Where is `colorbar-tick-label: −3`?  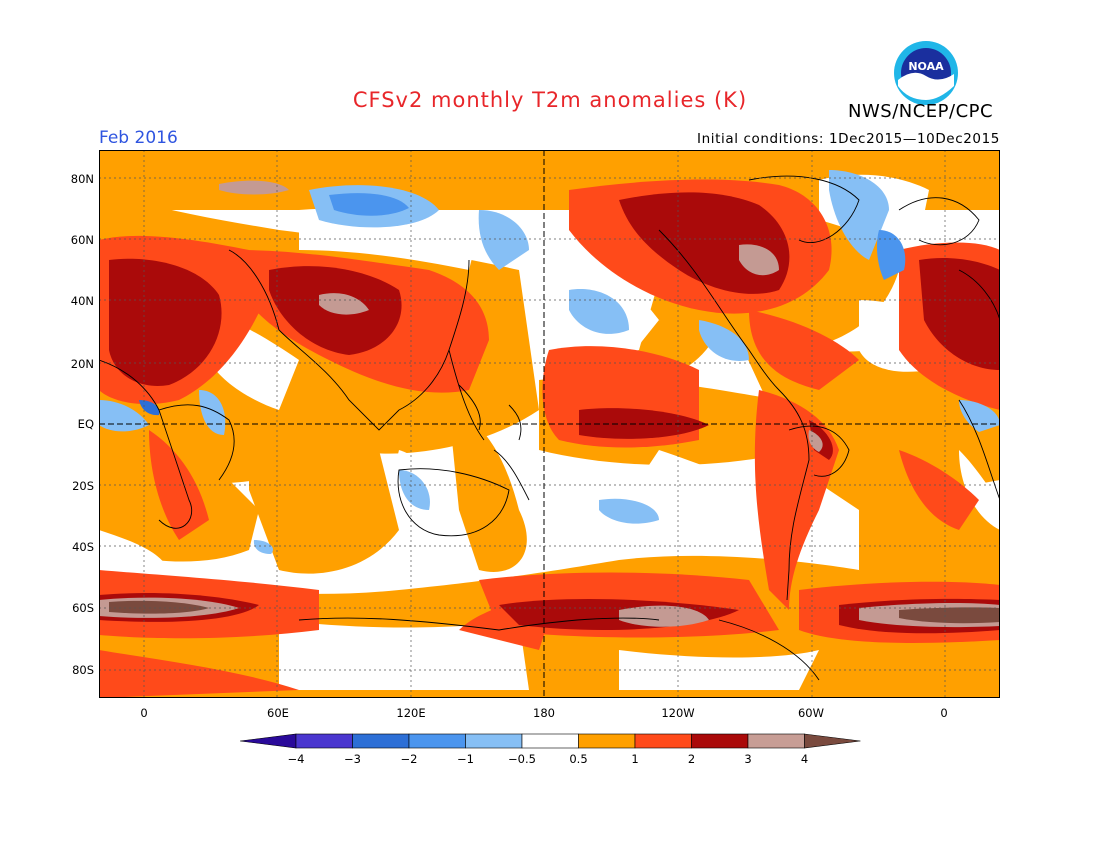 colorbar-tick-label: −3 is located at coordinates (352, 759).